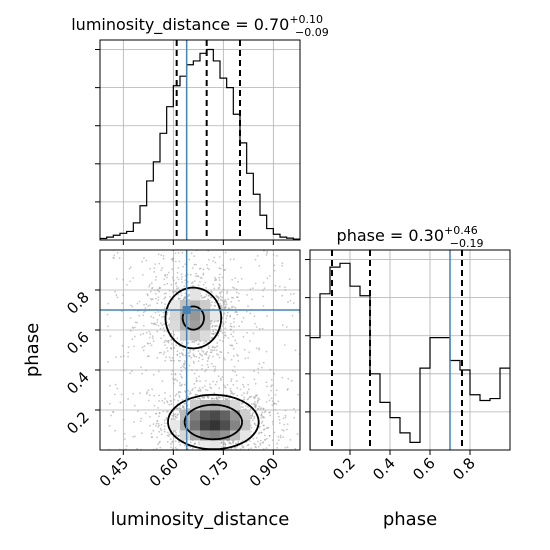  I want to click on phase-title: phase = 0.30+0.46 −0.19, so click(410, 237).